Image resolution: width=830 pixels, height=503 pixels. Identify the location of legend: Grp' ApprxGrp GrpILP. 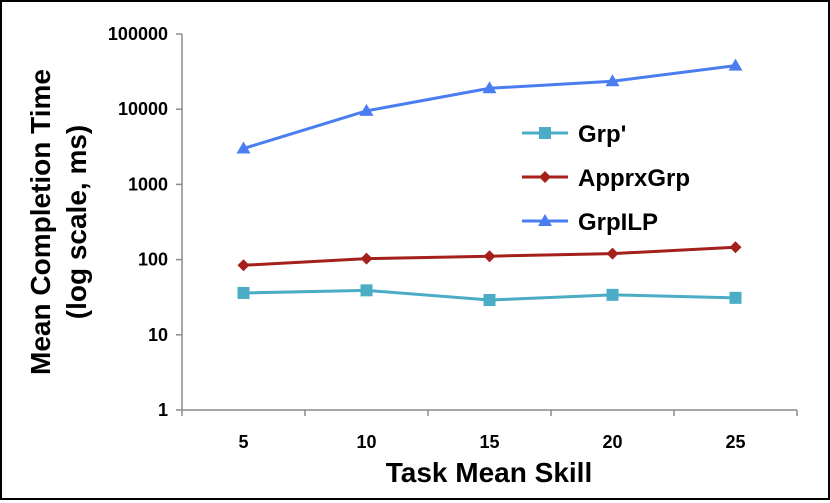
(606, 178).